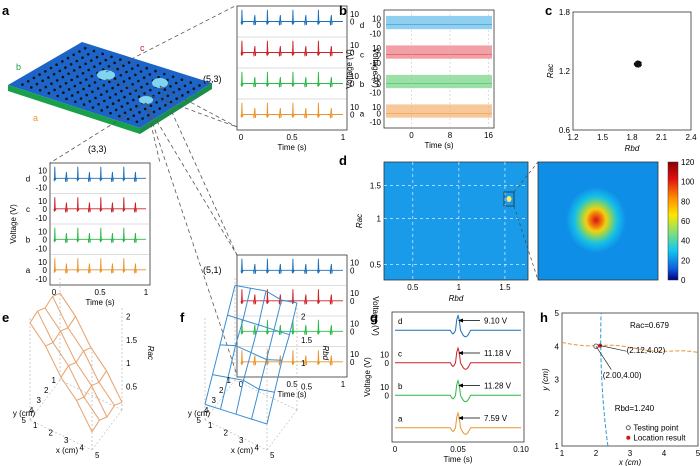 The width and height of the screenshot is (700, 466). What do you see at coordinates (565, 71) in the screenshot?
I see `ytick-label: 1.2` at bounding box center [565, 71].